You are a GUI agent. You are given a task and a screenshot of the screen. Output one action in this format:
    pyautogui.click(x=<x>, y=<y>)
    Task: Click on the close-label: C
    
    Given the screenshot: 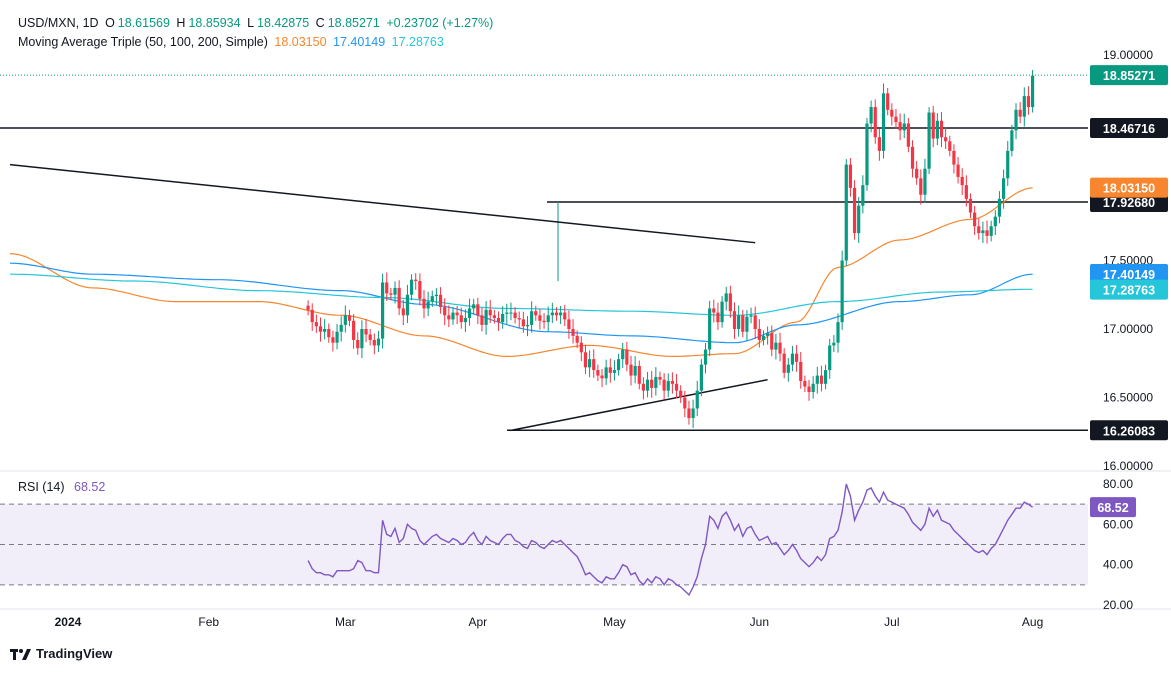 What is the action you would take?
    pyautogui.click(x=320, y=23)
    